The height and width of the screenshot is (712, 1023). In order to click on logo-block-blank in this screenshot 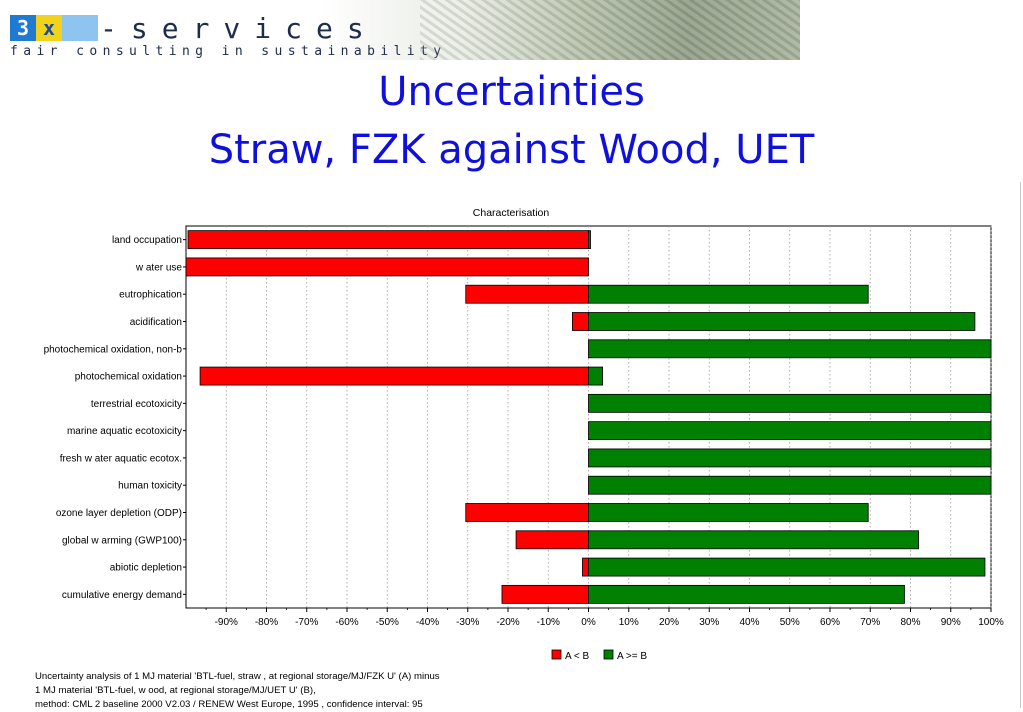, I will do `click(80, 28)`.